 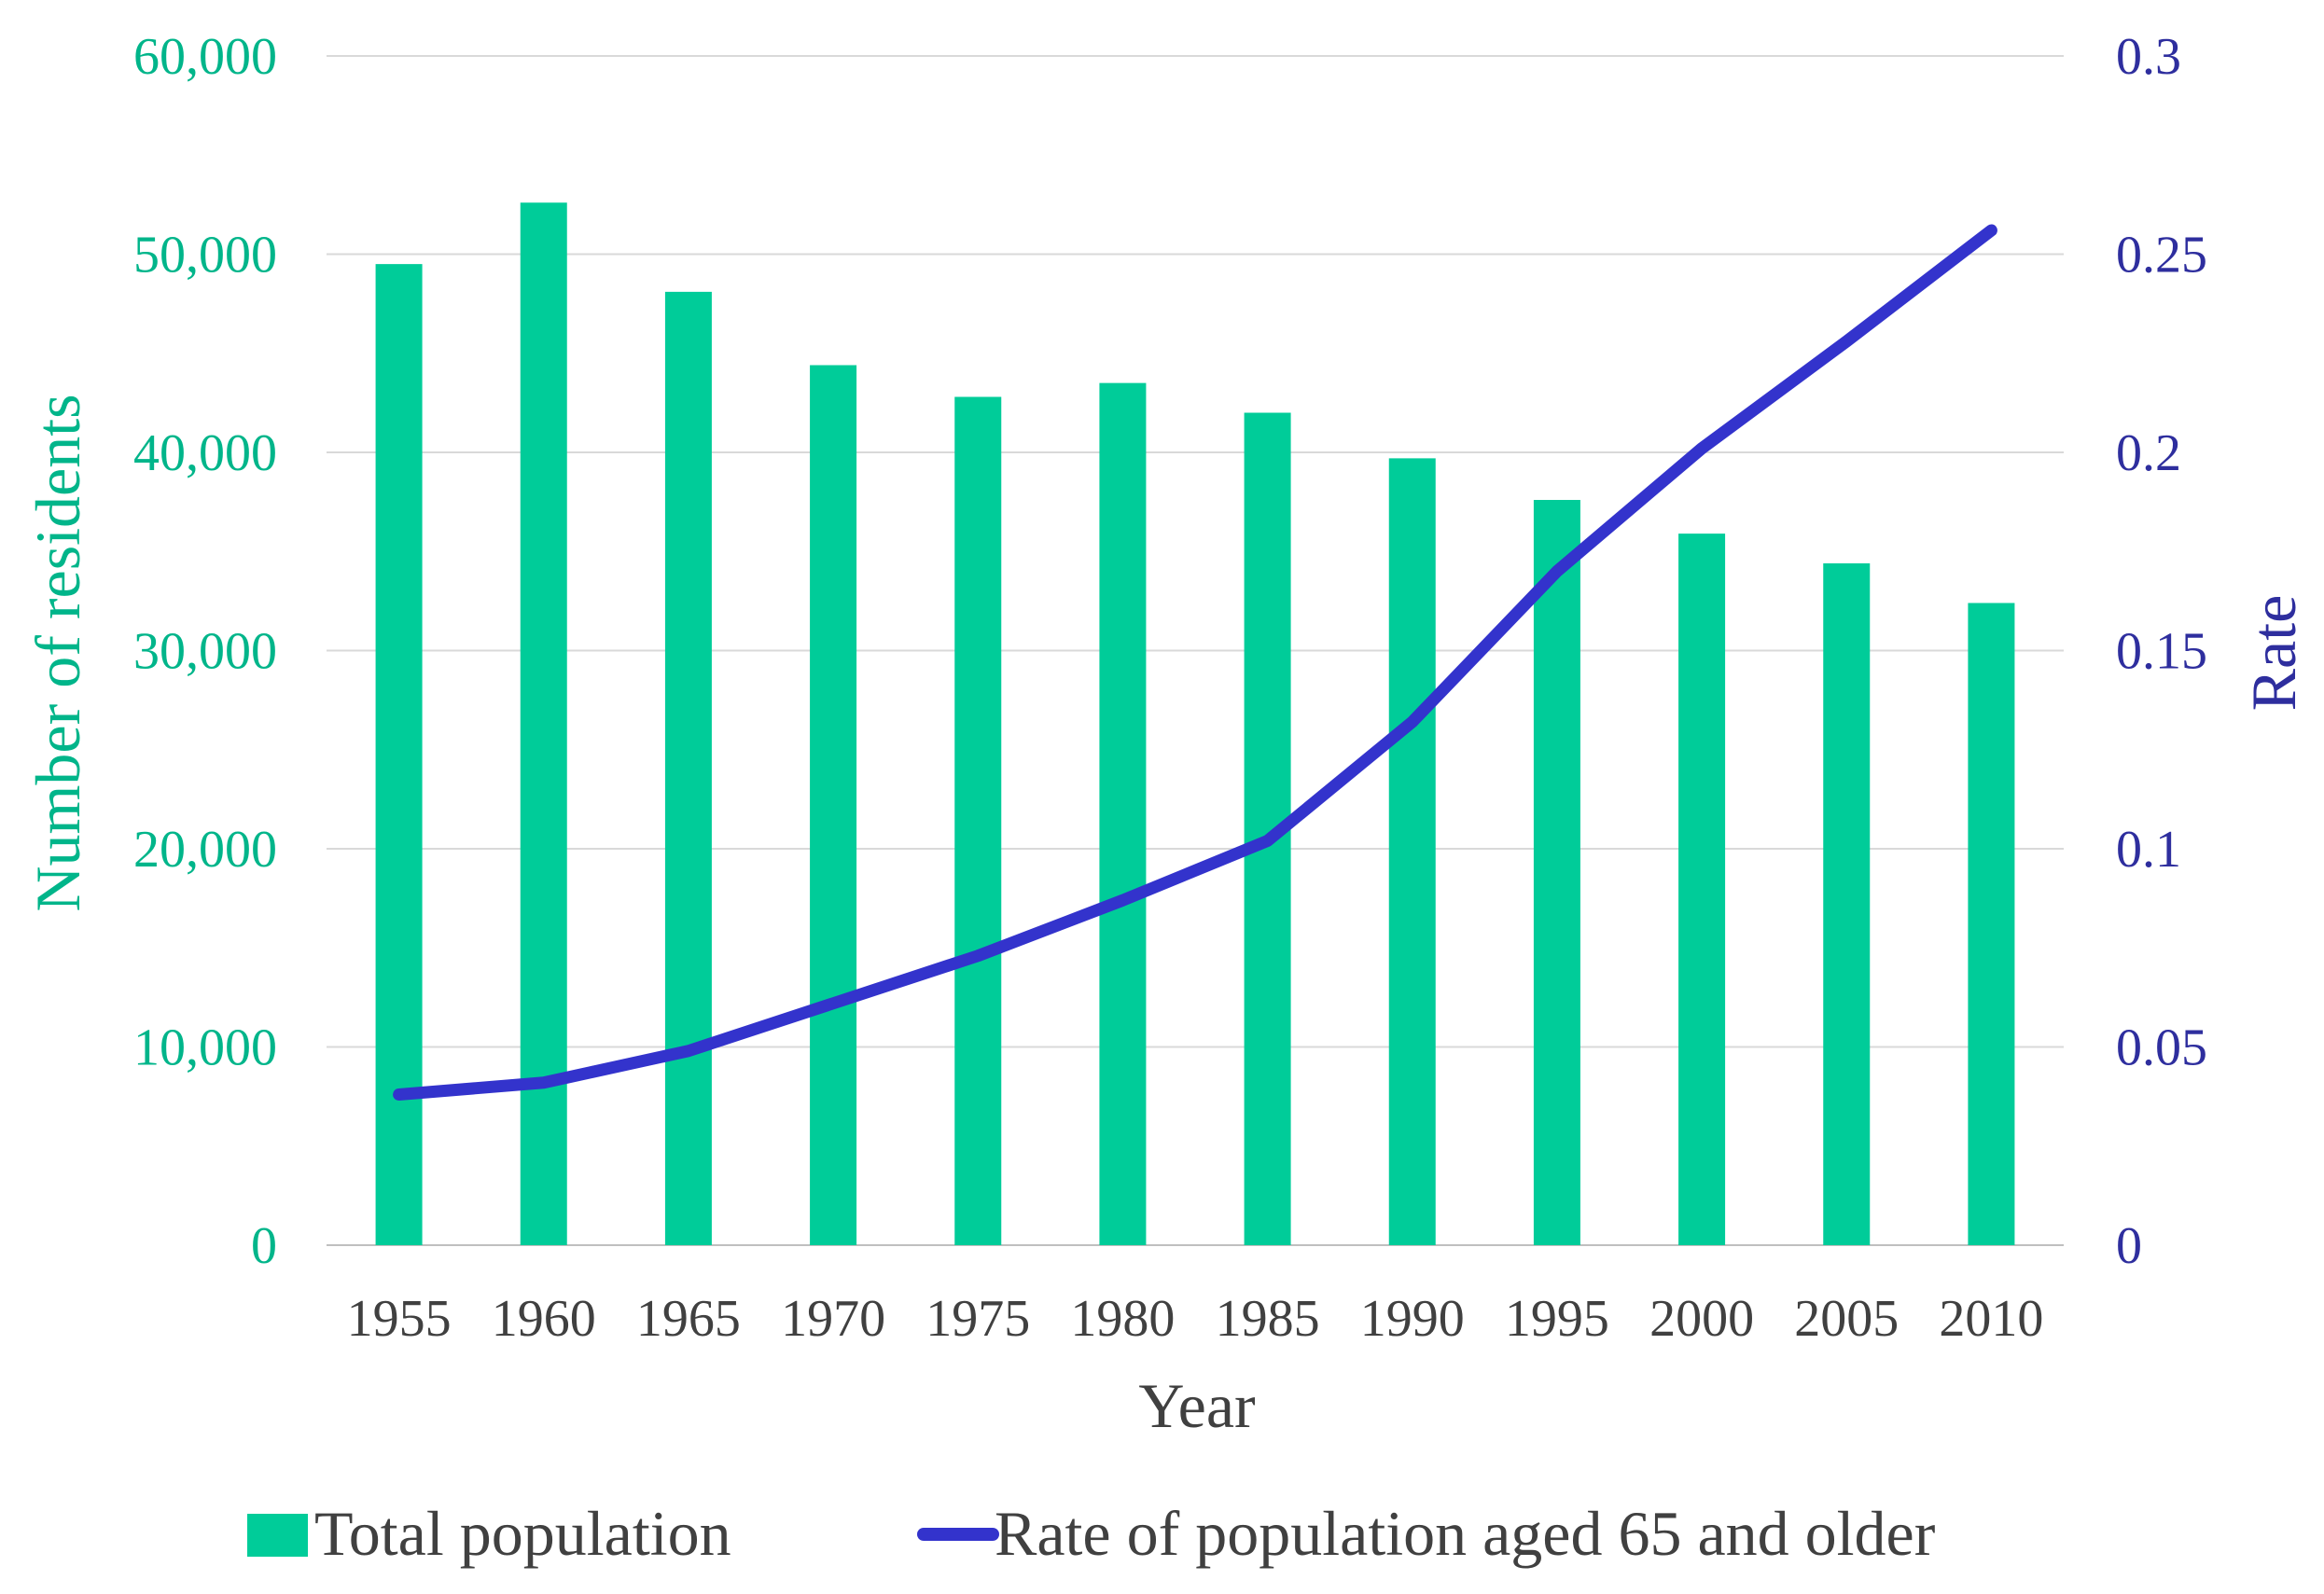 What do you see at coordinates (2149, 57) in the screenshot?
I see `right-tick-label: 0.3` at bounding box center [2149, 57].